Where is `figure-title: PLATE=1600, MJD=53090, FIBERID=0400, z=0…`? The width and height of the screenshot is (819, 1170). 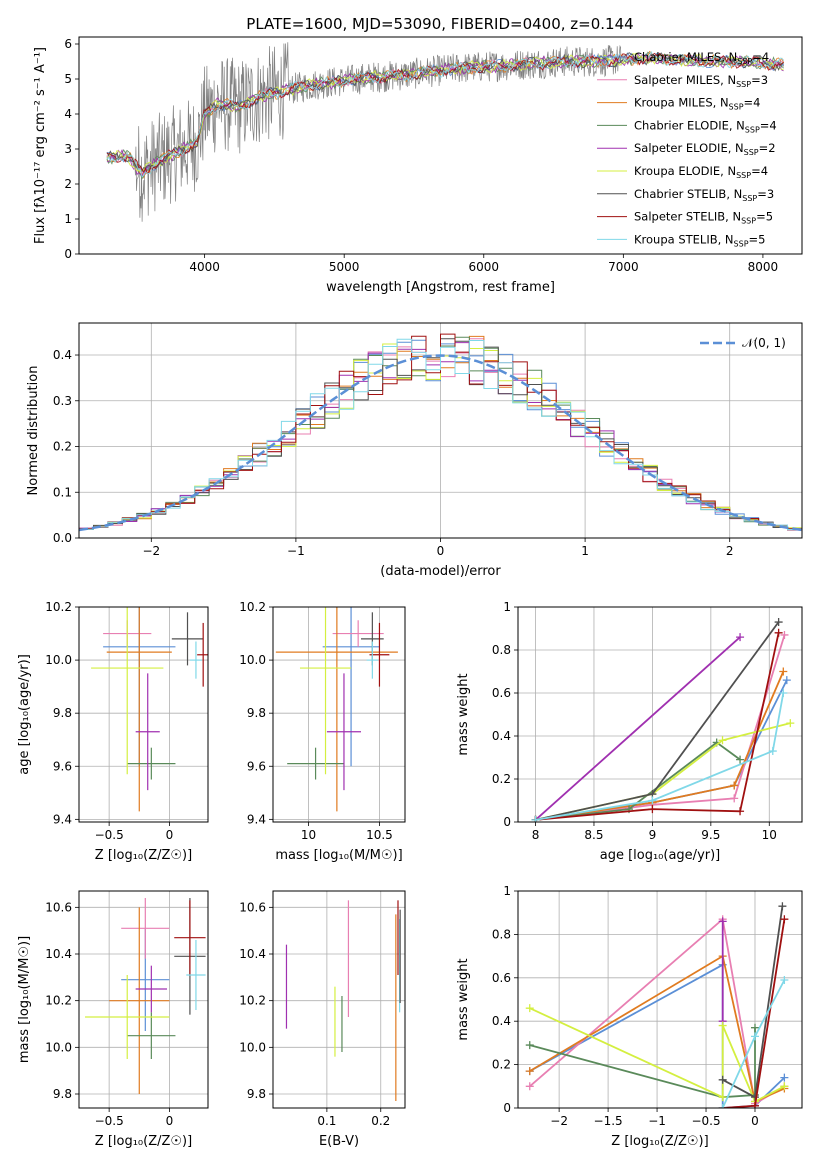
figure-title: PLATE=1600, MJD=53090, FIBERID=0400, z=0… is located at coordinates (439, 24).